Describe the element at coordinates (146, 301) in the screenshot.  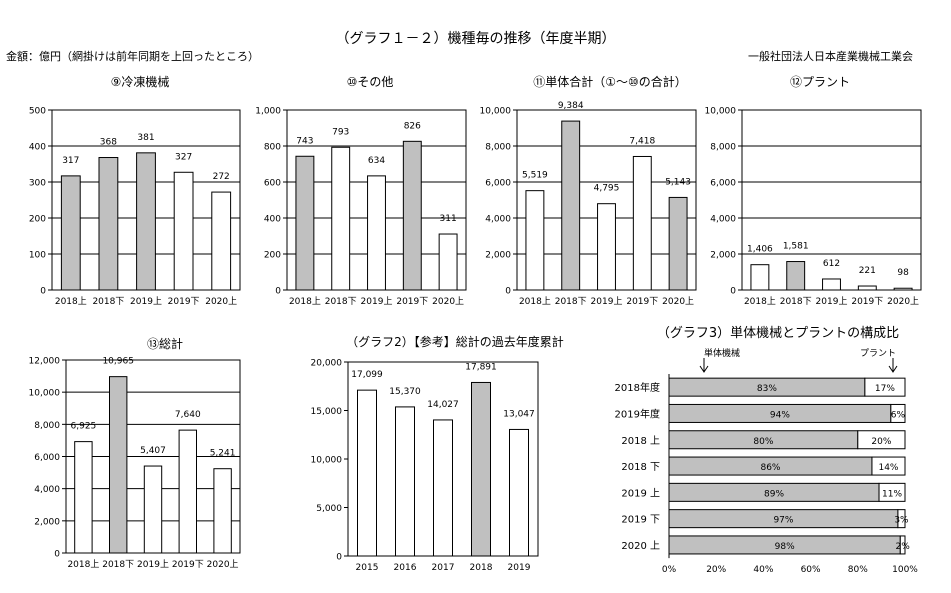
I see `x-tick-label-refrigeration-3: 2019上` at that location.